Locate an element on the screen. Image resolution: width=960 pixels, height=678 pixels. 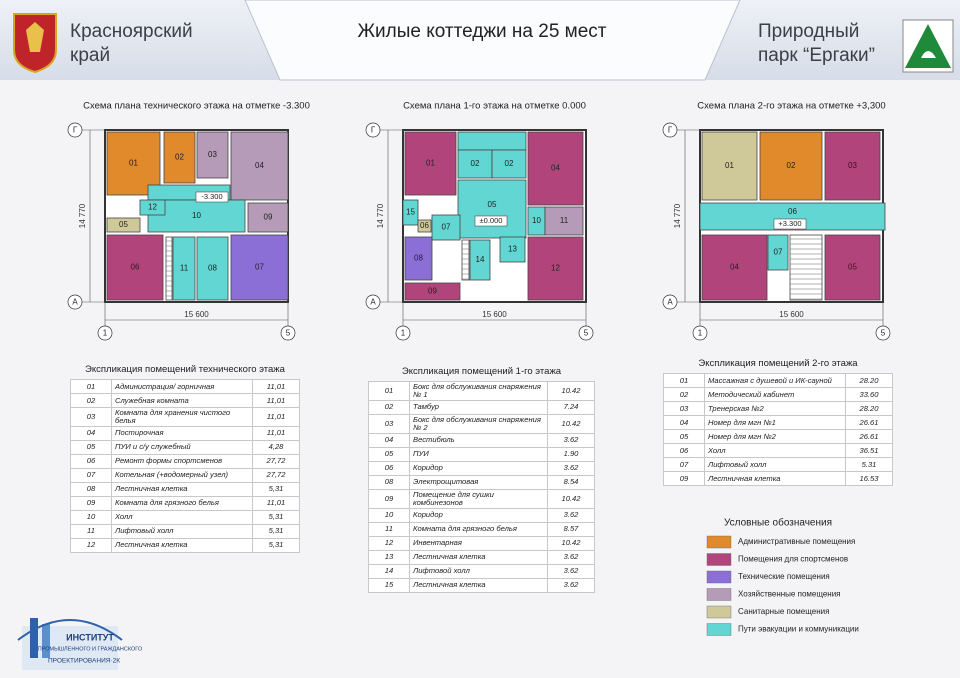
table-row: 02 Служебная комната 11,01 is located at coordinates (185, 400).